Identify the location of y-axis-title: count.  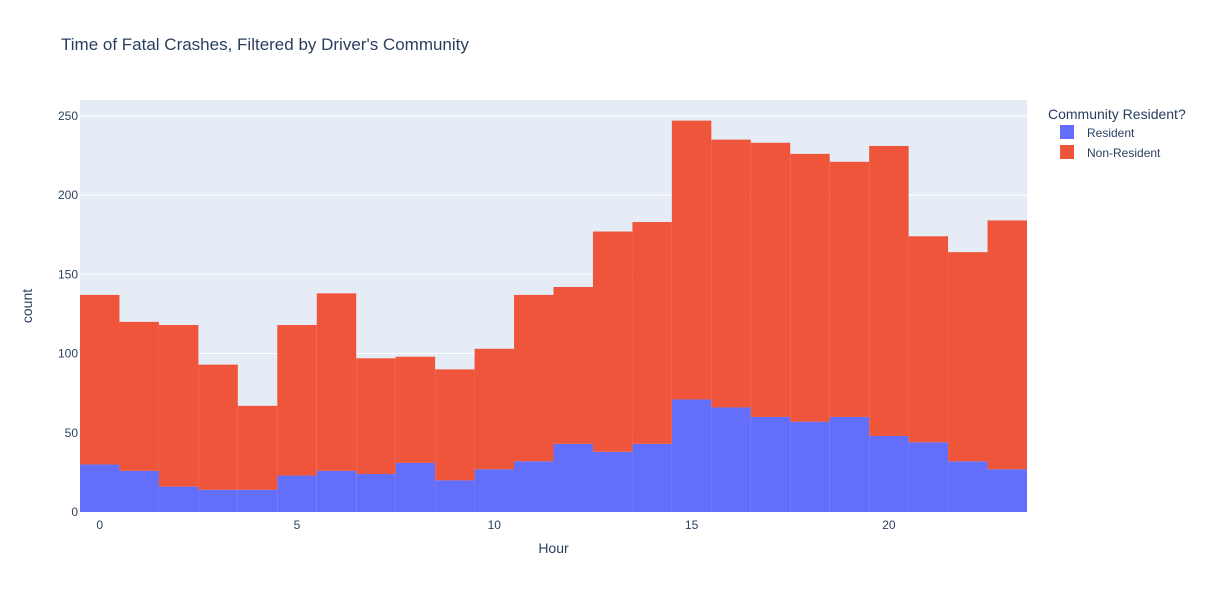
(27, 306).